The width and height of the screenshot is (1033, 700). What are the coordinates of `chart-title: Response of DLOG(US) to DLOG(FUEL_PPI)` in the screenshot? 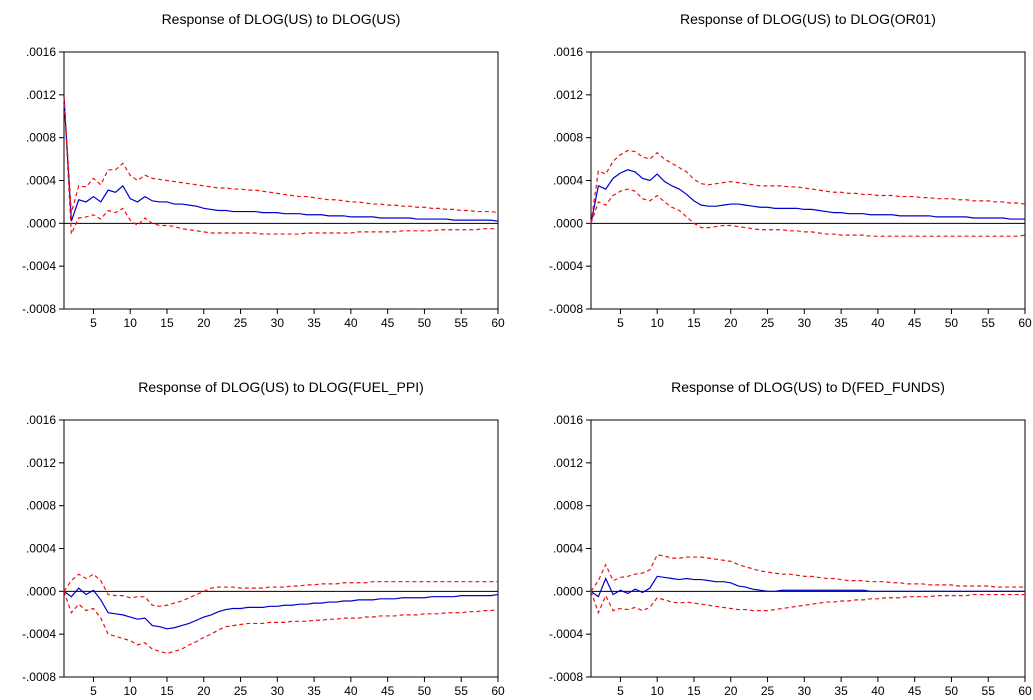 It's located at (281, 387).